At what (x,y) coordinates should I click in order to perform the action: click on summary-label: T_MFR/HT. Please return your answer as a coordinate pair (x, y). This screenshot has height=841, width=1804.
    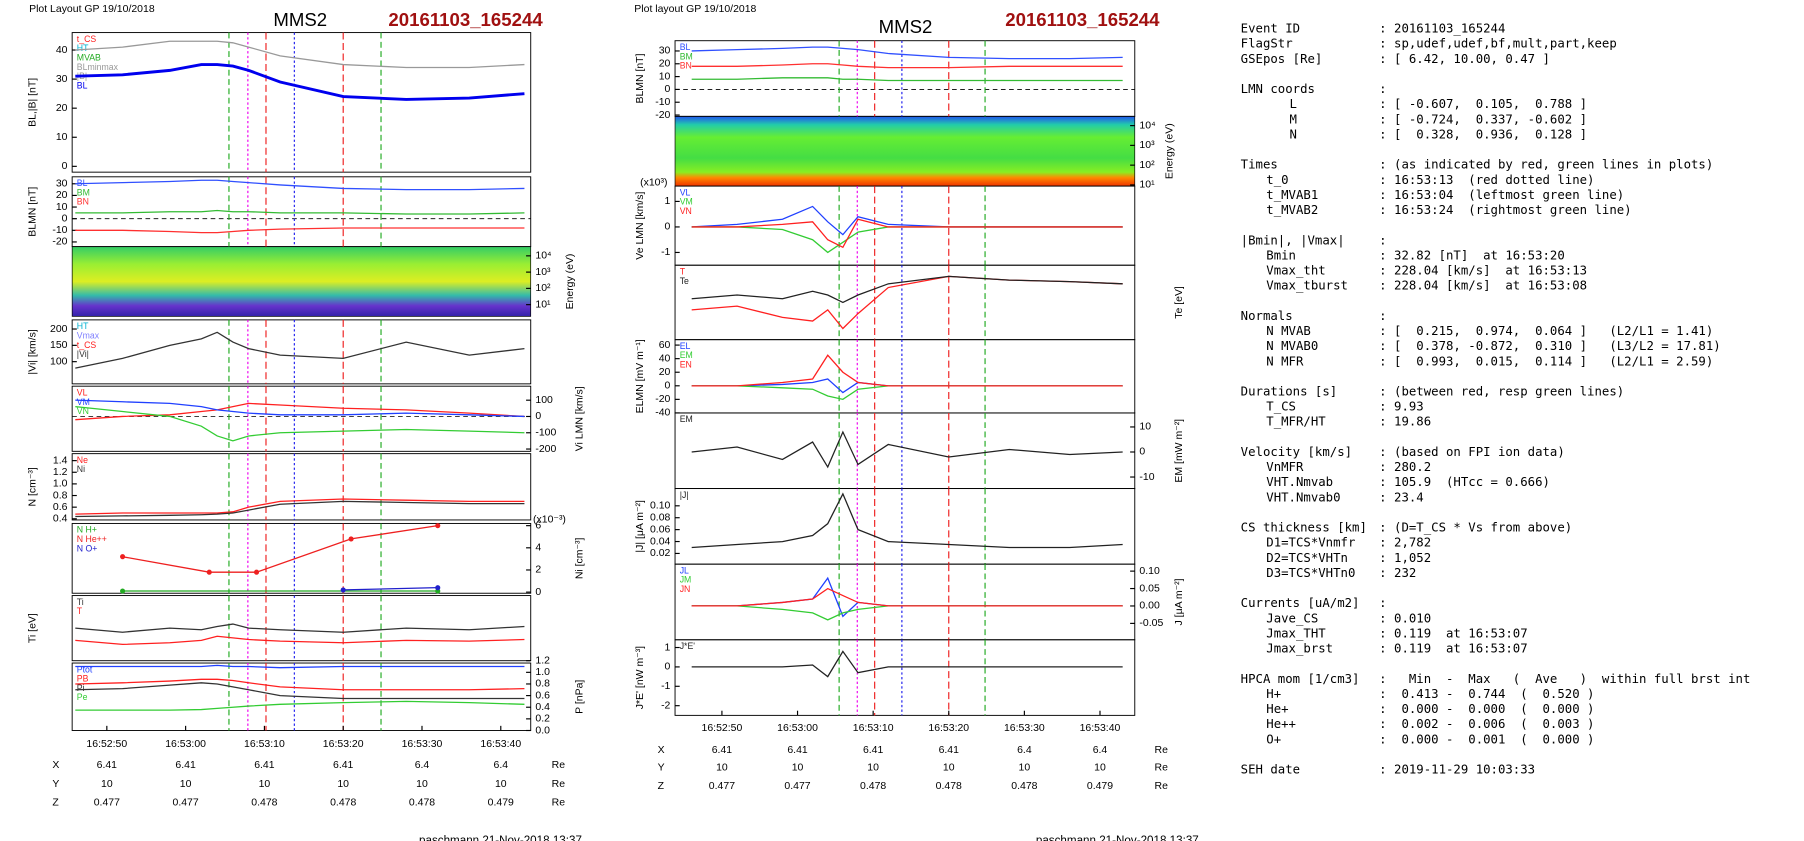
    Looking at the image, I should click on (1296, 422).